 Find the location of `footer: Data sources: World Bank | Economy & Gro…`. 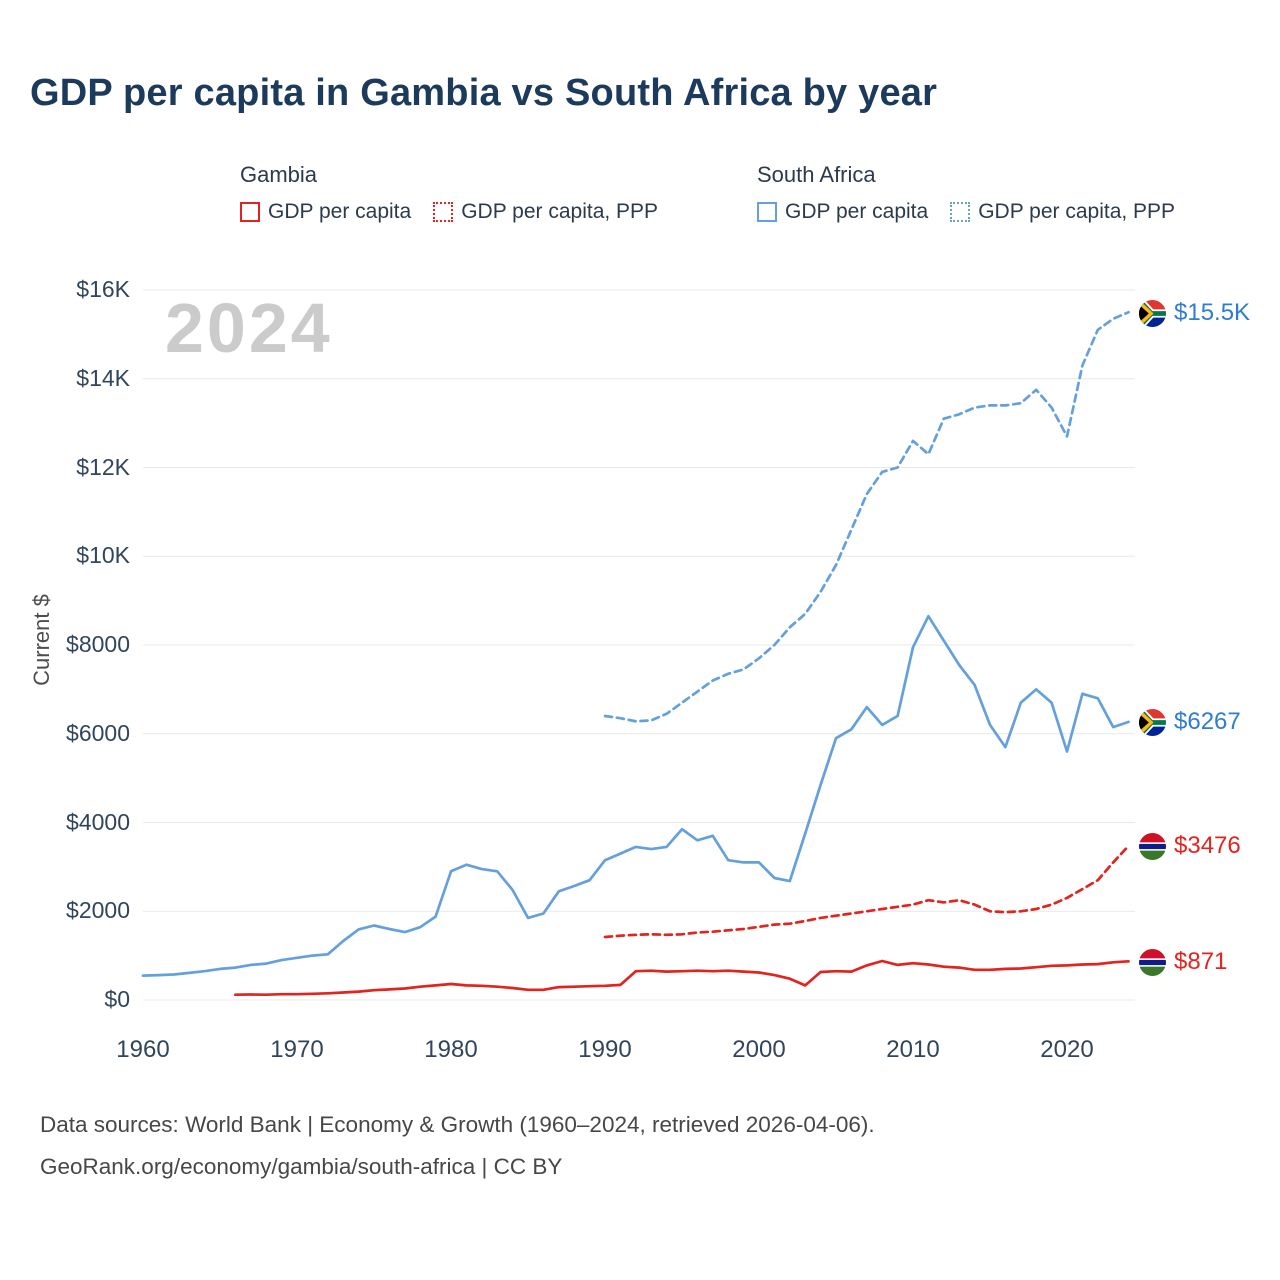

footer: Data sources: World Bank | Economy & Gro… is located at coordinates (457, 1145).